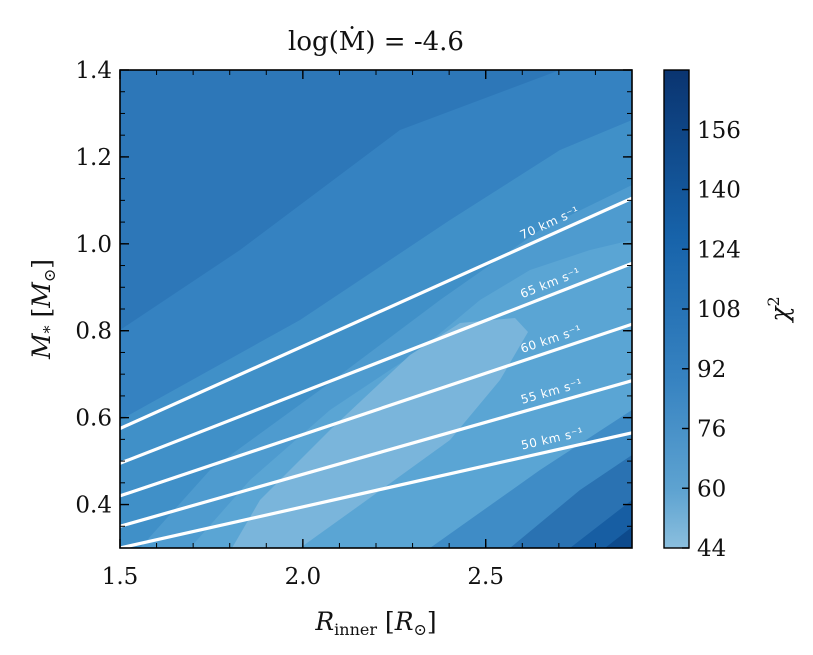  I want to click on colorbar-label: χ2, so click(779, 309).